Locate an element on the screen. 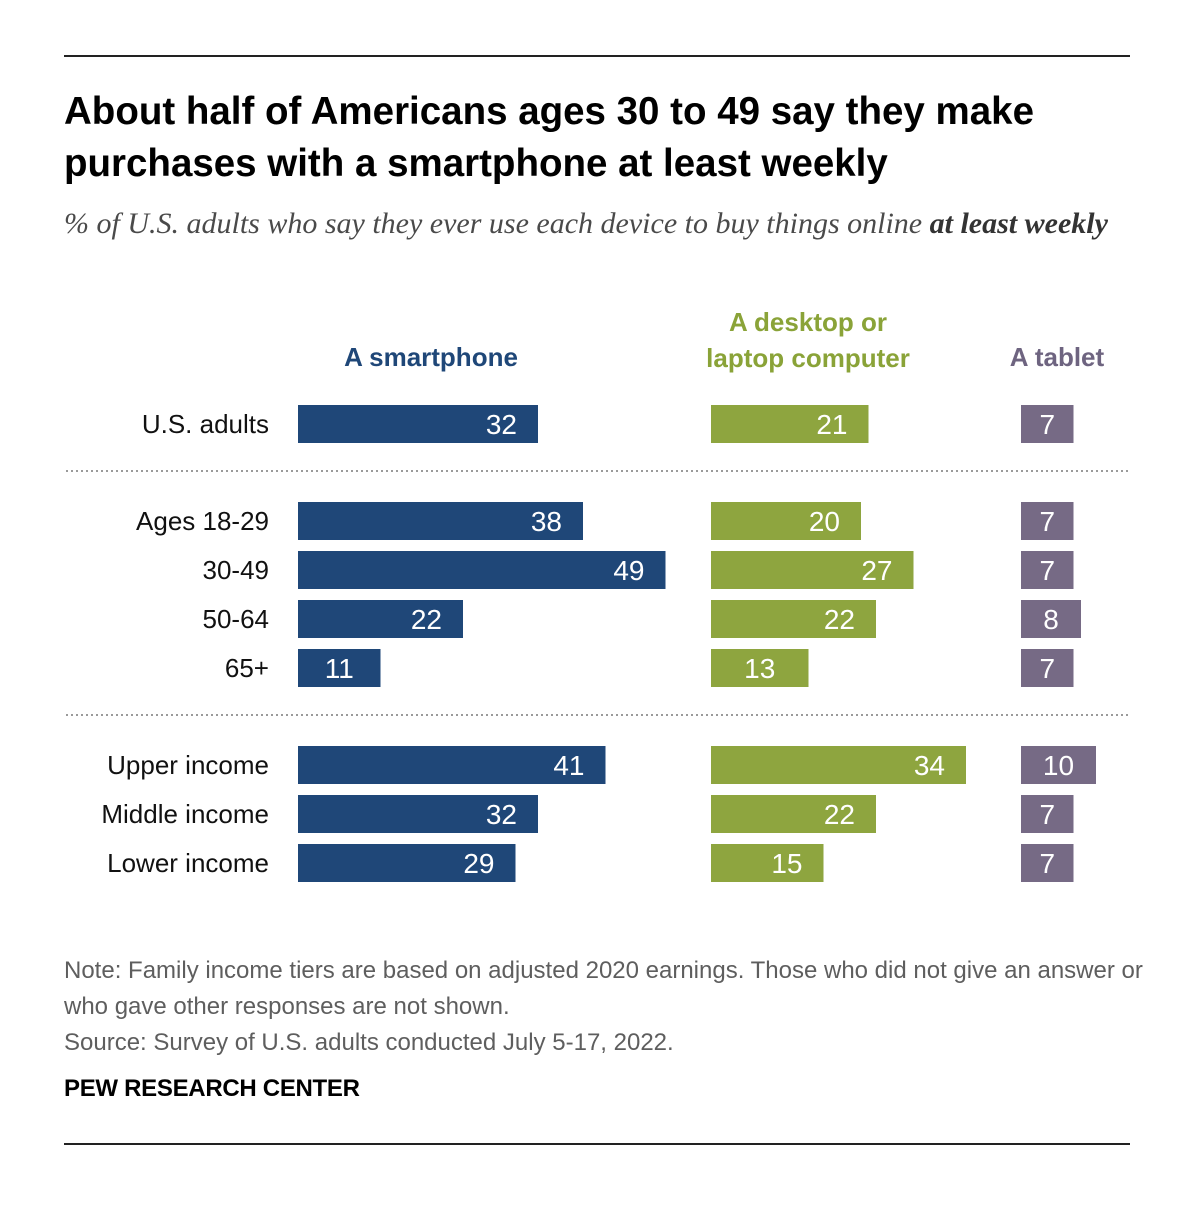  data-label-tablet: 8 is located at coordinates (1051, 619).